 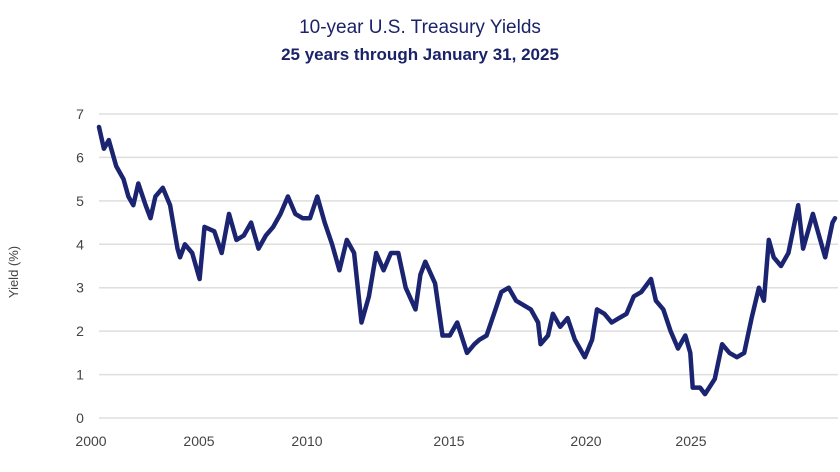 I want to click on y-tick-label: 7, so click(x=80, y=114).